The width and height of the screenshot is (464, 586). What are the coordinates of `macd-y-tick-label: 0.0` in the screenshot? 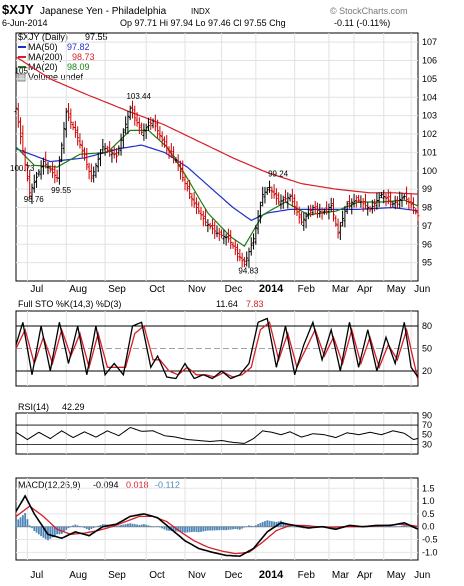 It's located at (428, 527).